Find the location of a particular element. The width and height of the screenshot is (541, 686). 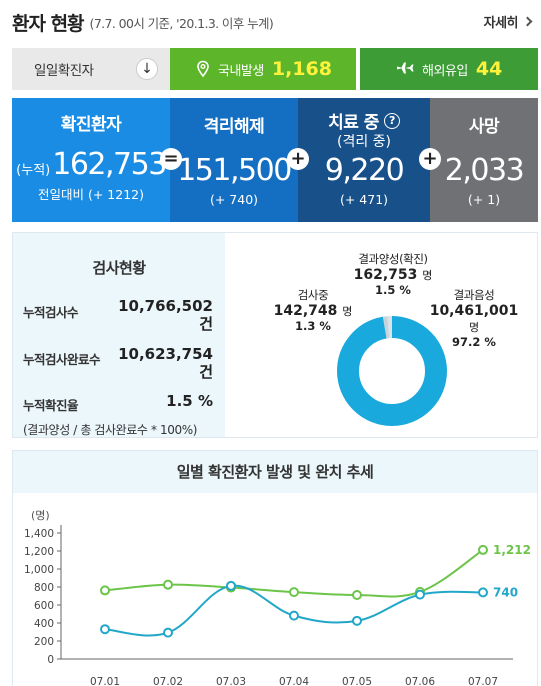

series-end-label-0: 1,212 is located at coordinates (512, 550).